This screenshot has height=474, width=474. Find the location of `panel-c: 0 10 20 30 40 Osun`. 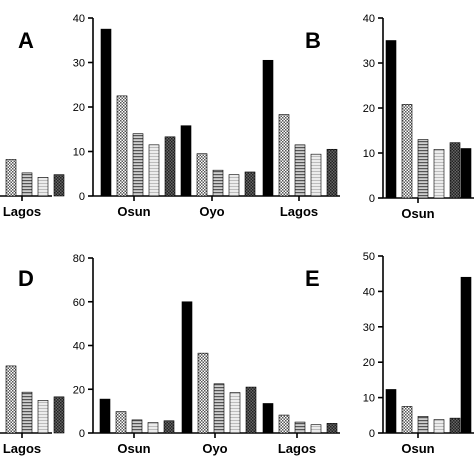

panel-c: 0 10 20 30 40 Osun is located at coordinates (418, 117).